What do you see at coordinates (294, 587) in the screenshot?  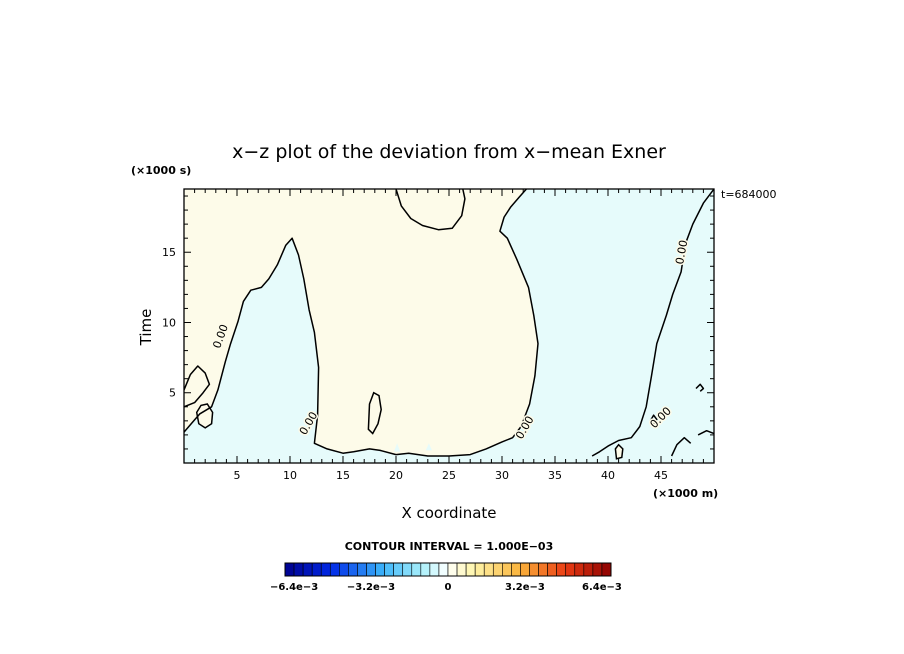 I see `colorbar-tick-label: −6.4e−3` at bounding box center [294, 587].